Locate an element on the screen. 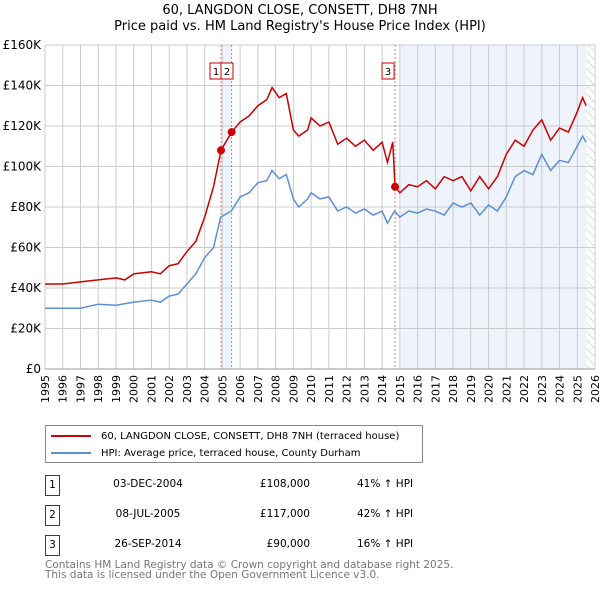  x-tick-label: 2020 is located at coordinates (489, 389).